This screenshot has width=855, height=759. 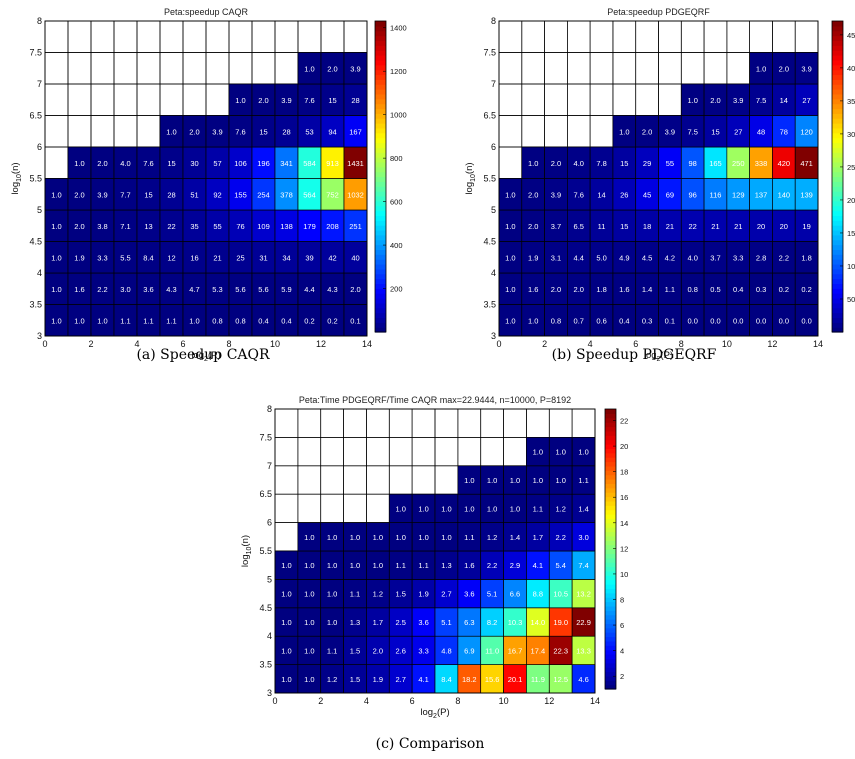 I want to click on y-tick-label: 7, so click(x=269, y=466).